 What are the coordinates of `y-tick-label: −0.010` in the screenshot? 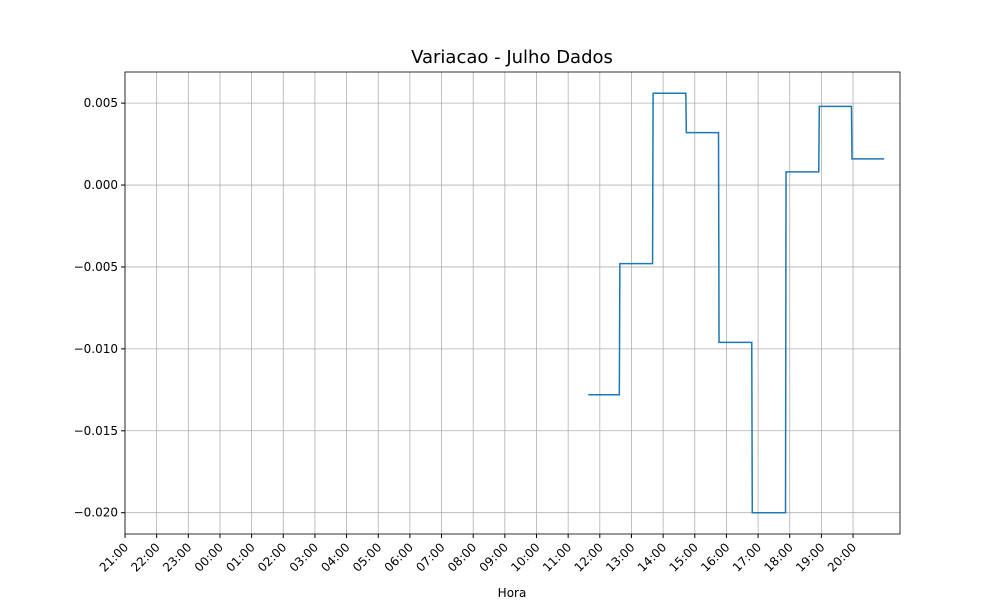 It's located at (96, 349).